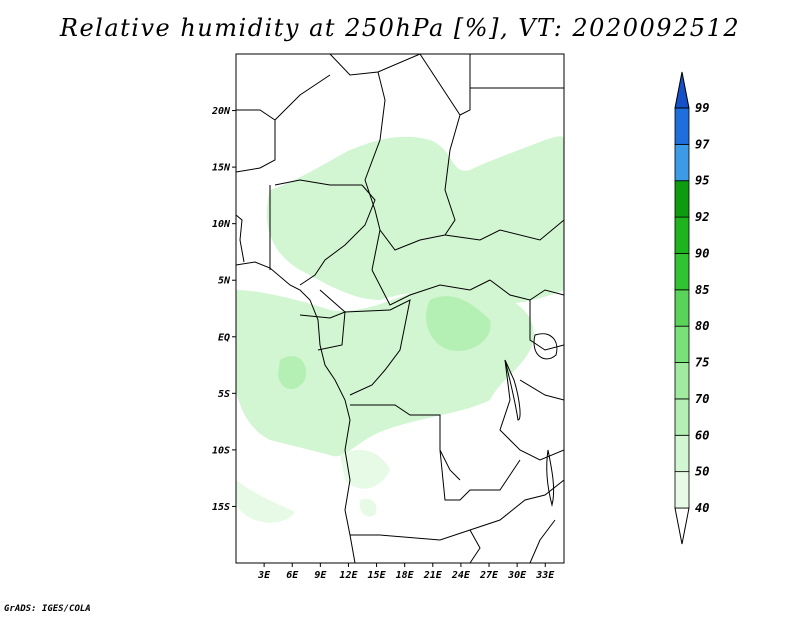 This screenshot has height=618, width=800. I want to click on border-burkina-niger, so click(256, 146).